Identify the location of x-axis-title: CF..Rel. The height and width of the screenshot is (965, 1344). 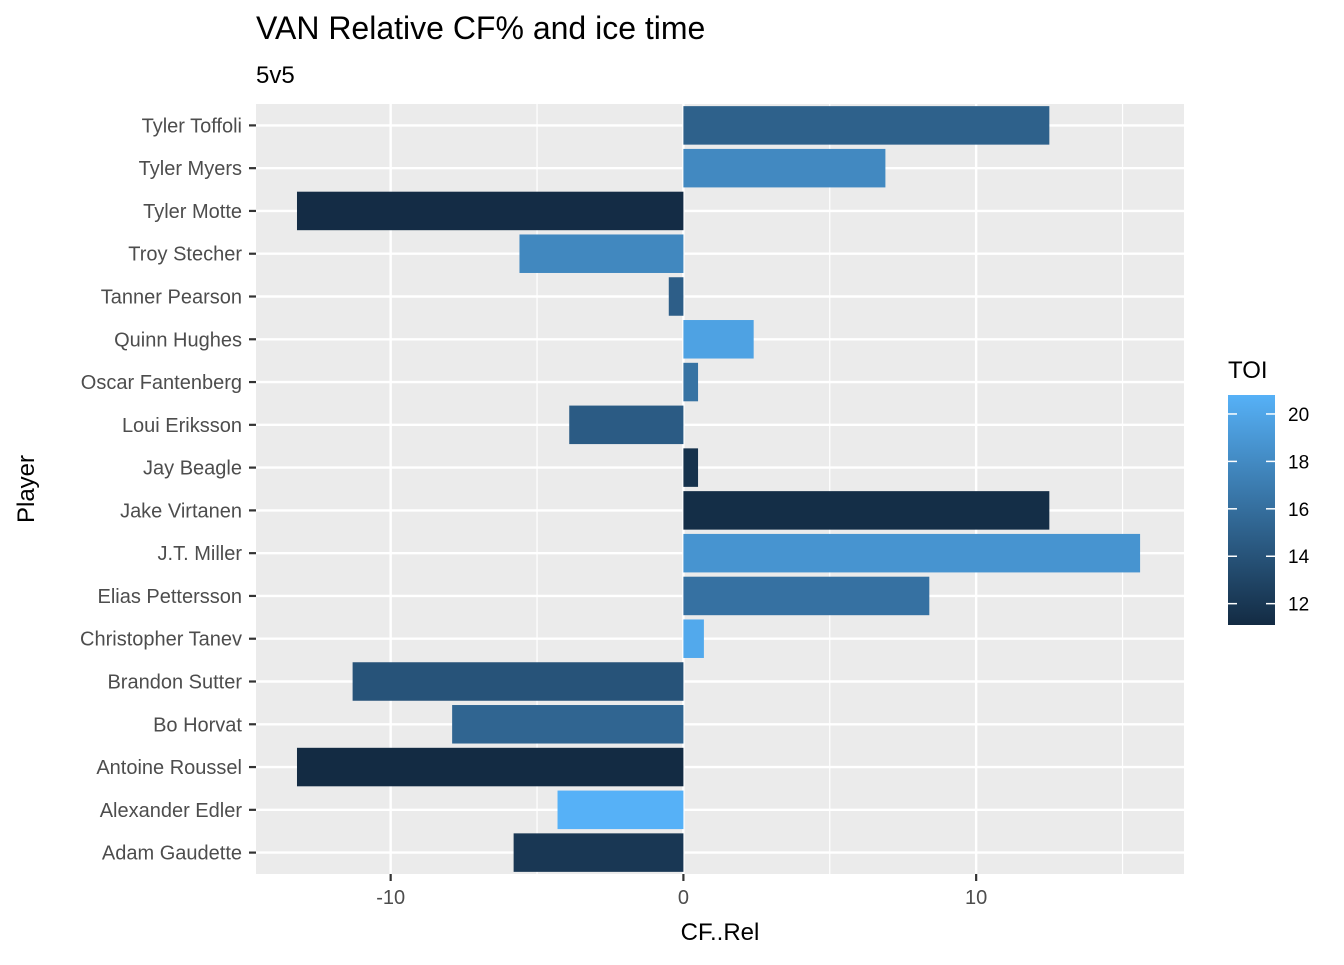
(720, 932).